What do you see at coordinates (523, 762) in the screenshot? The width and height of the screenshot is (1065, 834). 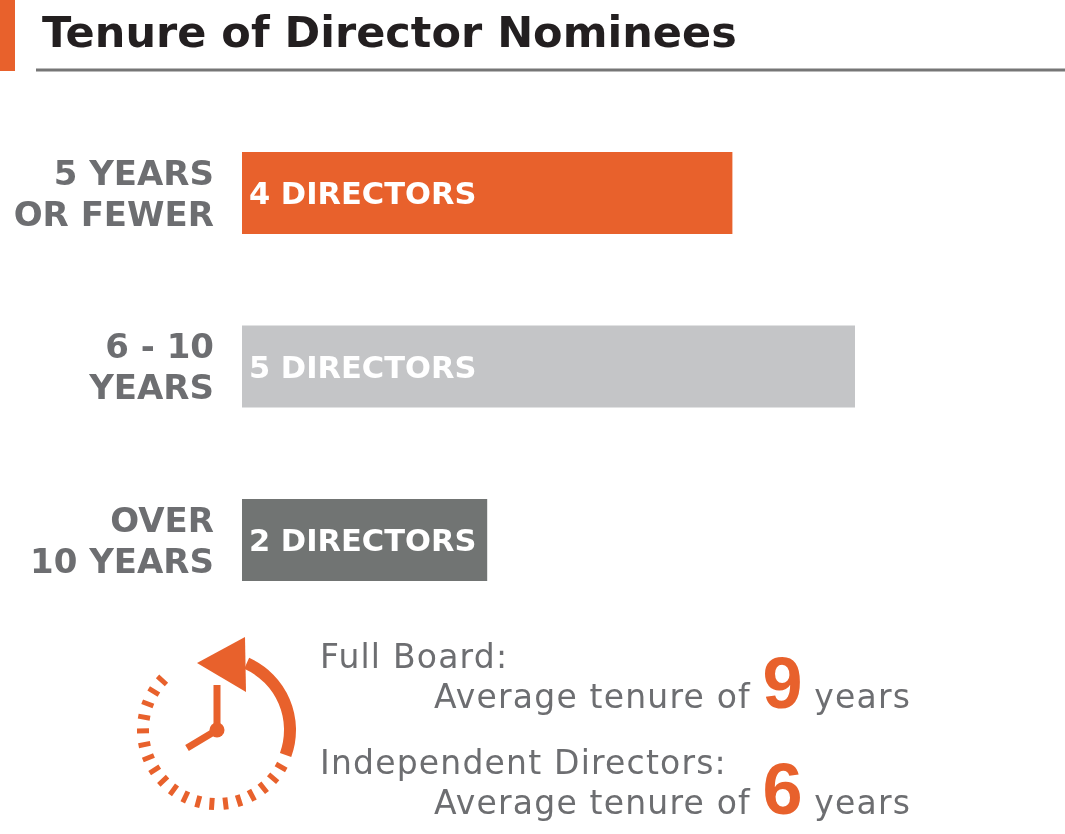 I see `text: Independent Directors:` at bounding box center [523, 762].